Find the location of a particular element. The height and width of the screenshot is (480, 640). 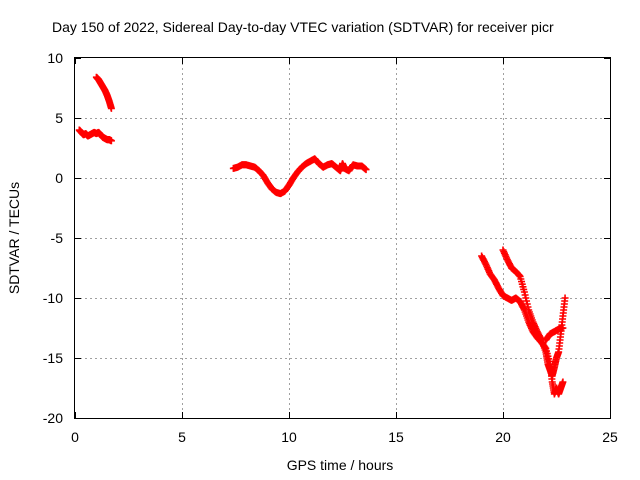

series-arc-f is located at coordinates (554, 334).